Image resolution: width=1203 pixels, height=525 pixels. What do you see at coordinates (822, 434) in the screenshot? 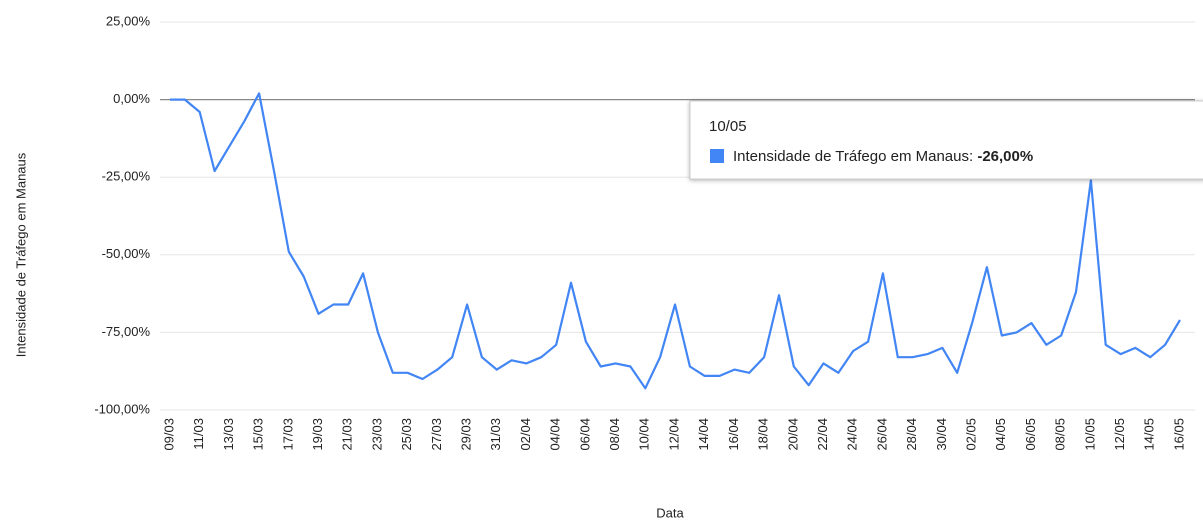
I see `x-tick-label: 22/04` at bounding box center [822, 434].